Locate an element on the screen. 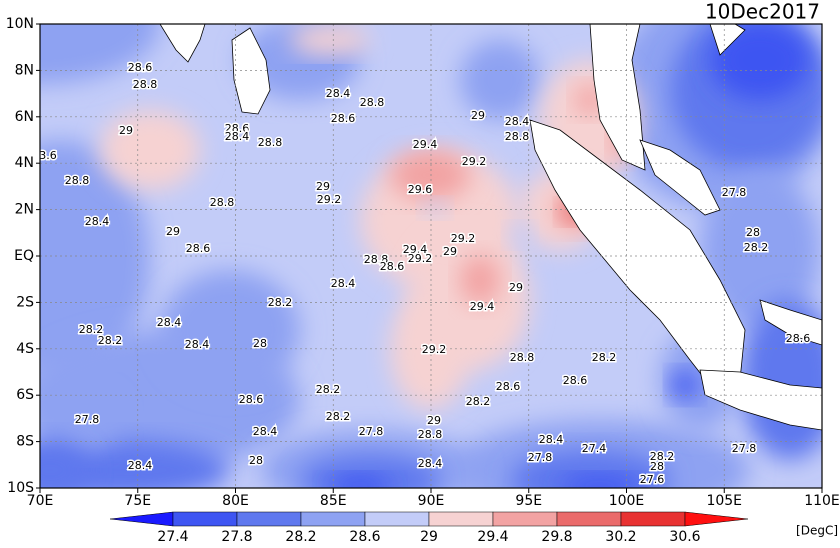  y-tick-label: EQ is located at coordinates (24, 256).